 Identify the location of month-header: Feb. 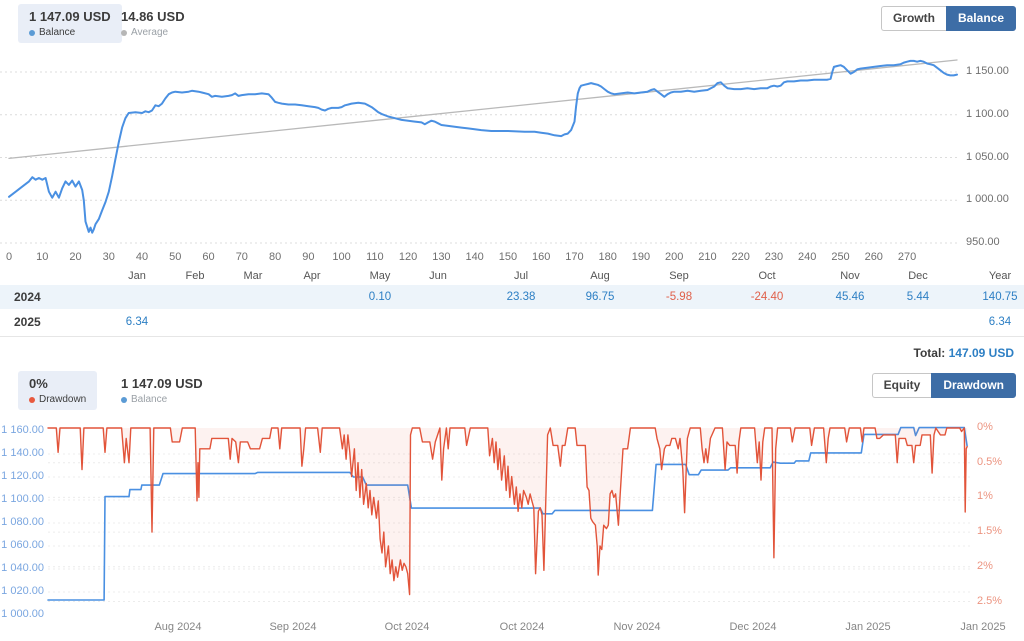
(195, 276).